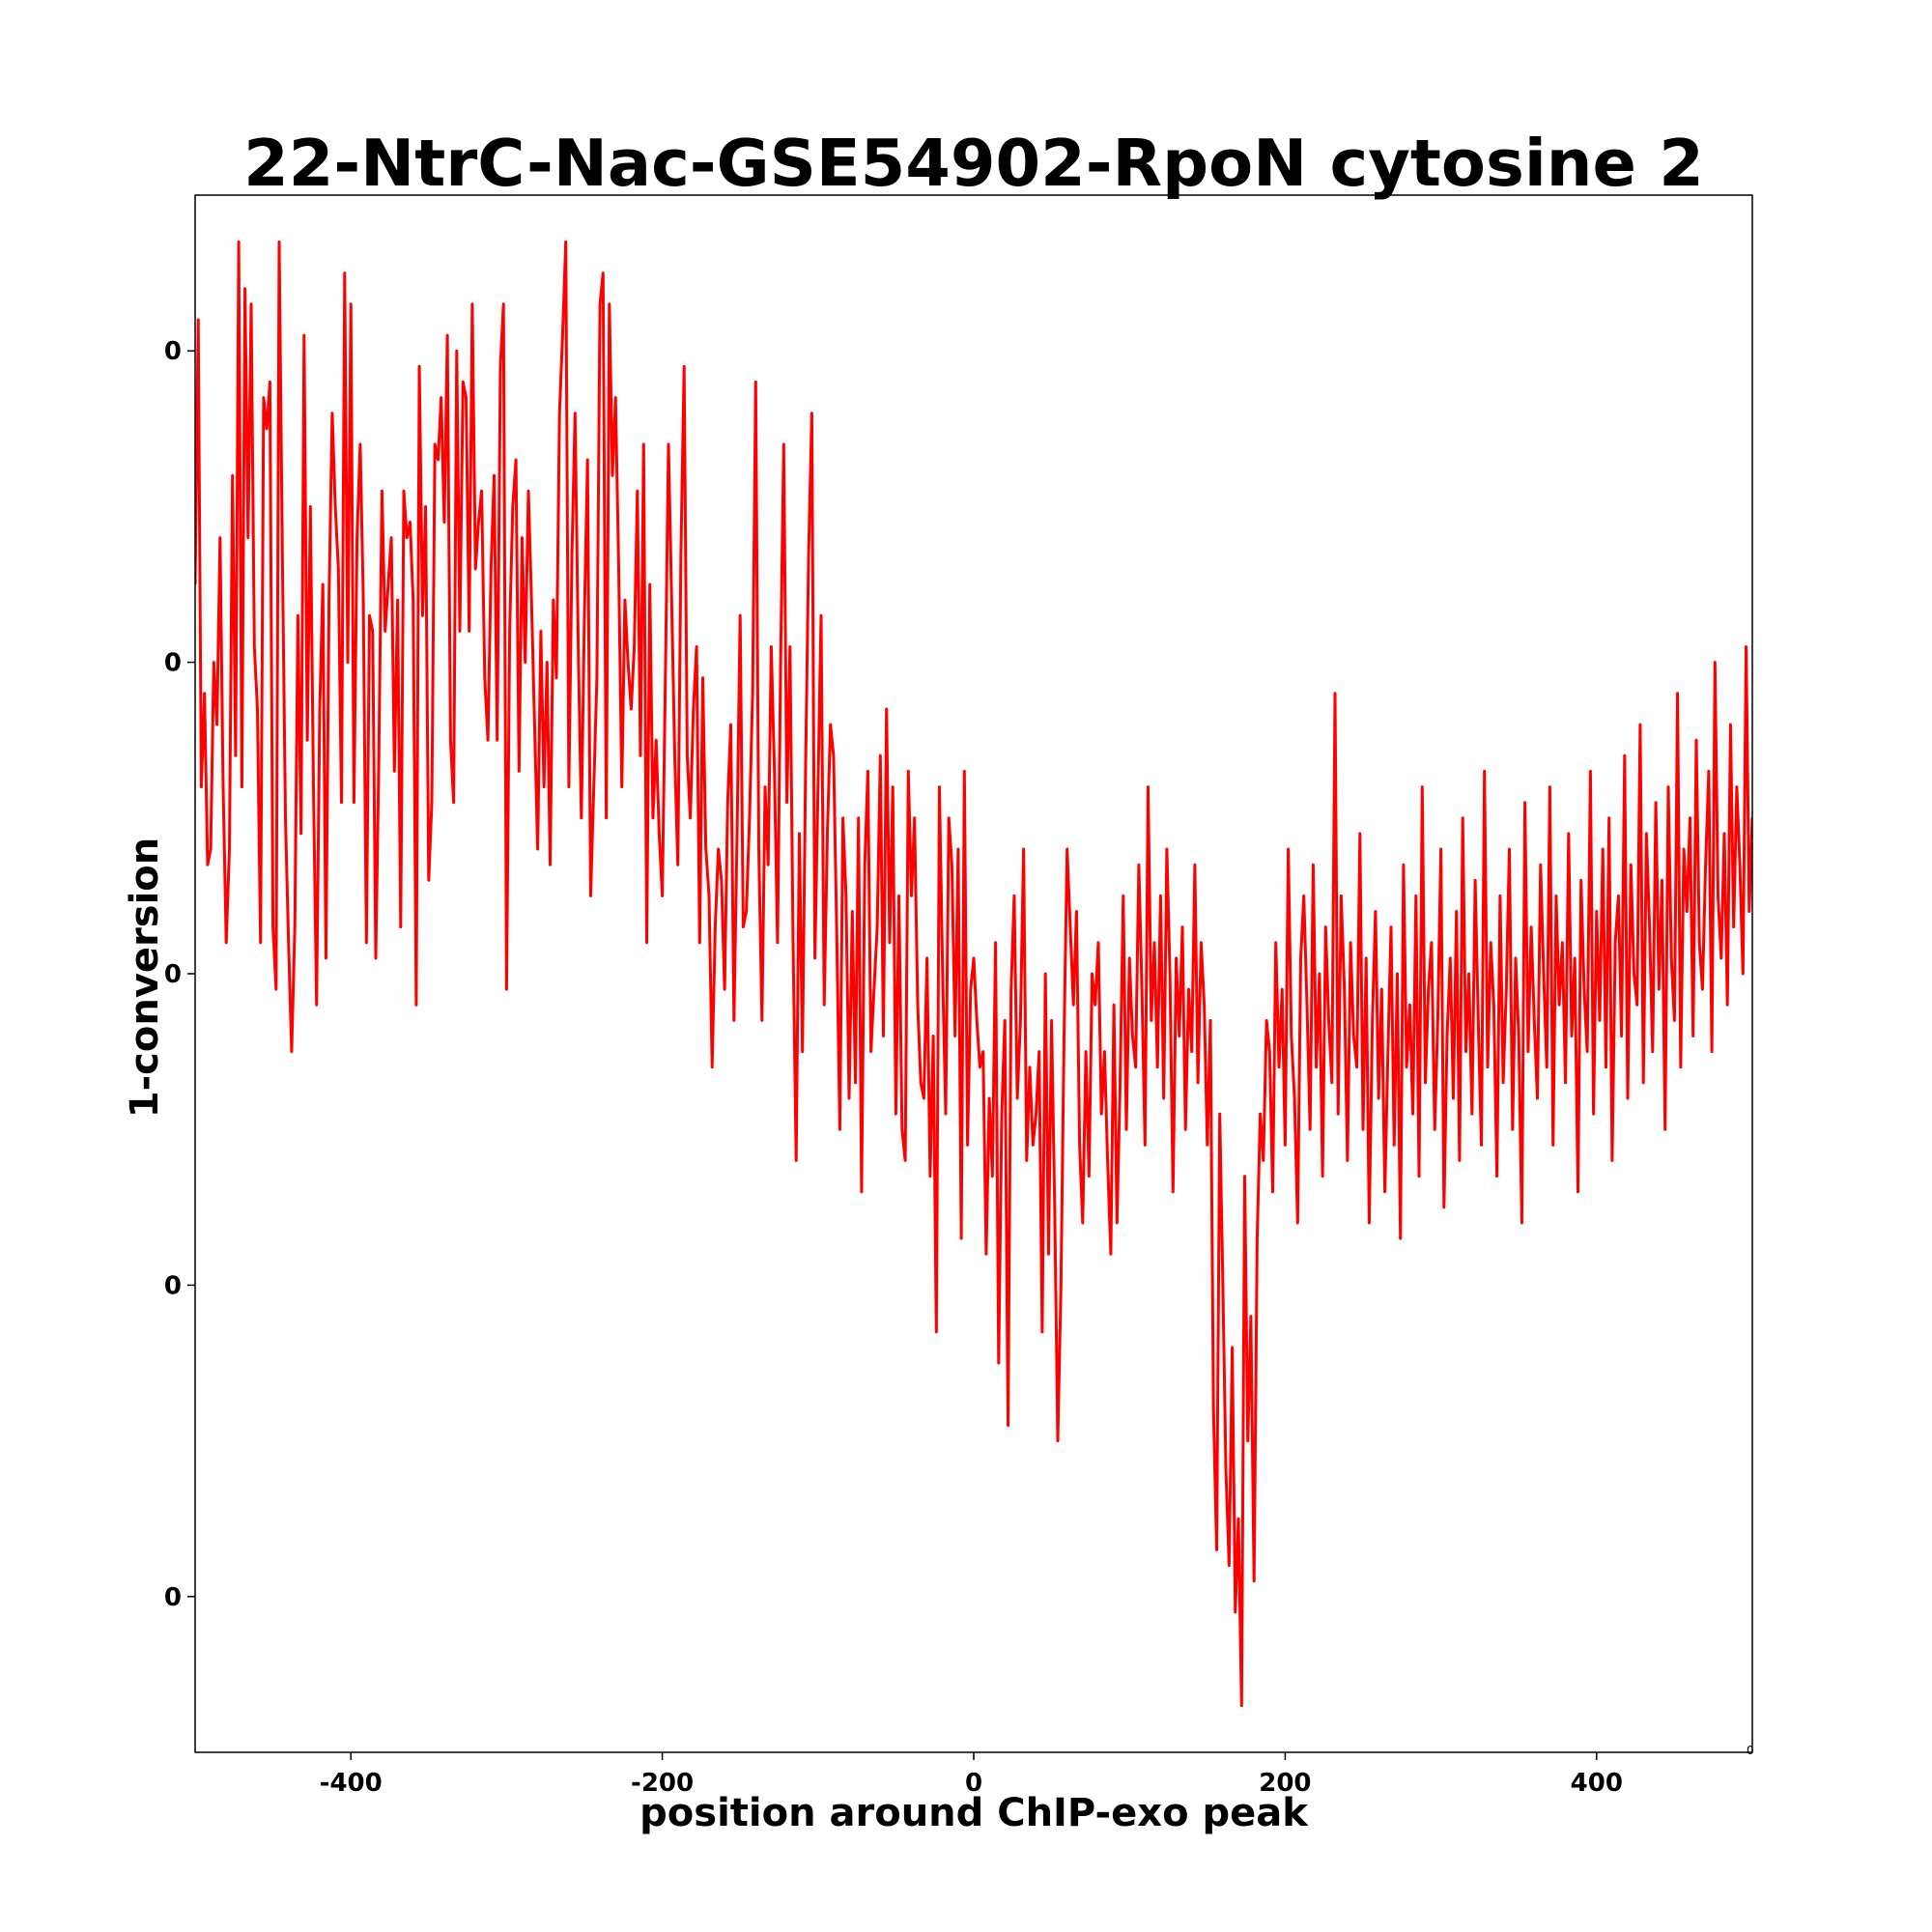  I want to click on x-tick-label: -200, so click(662, 1783).